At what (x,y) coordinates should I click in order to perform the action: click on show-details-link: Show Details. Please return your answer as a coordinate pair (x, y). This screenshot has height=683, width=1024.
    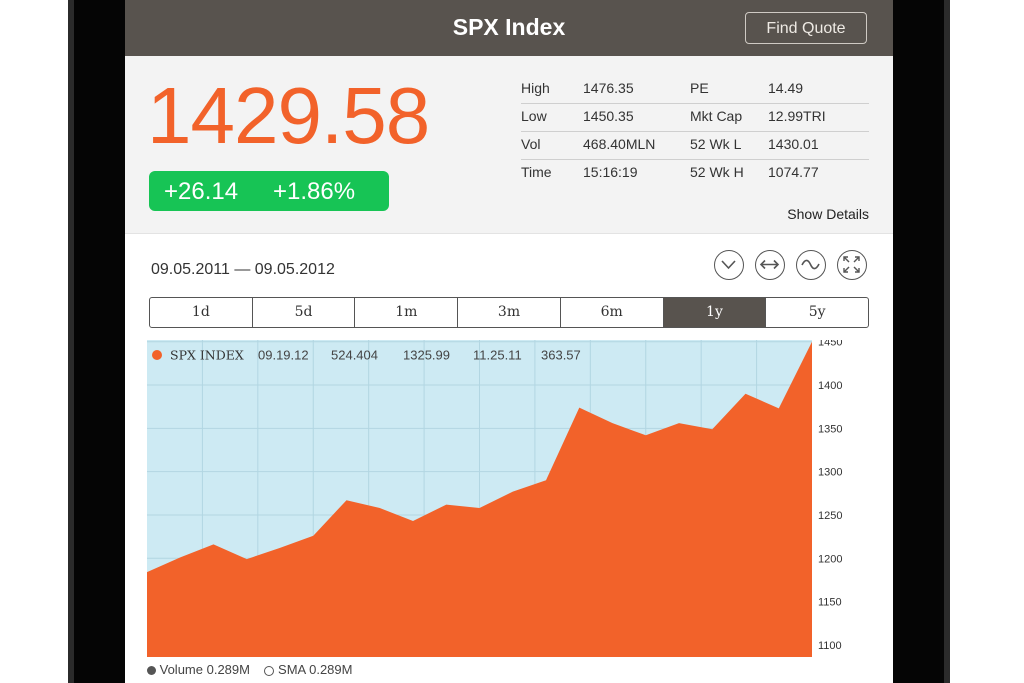
    Looking at the image, I should click on (828, 214).